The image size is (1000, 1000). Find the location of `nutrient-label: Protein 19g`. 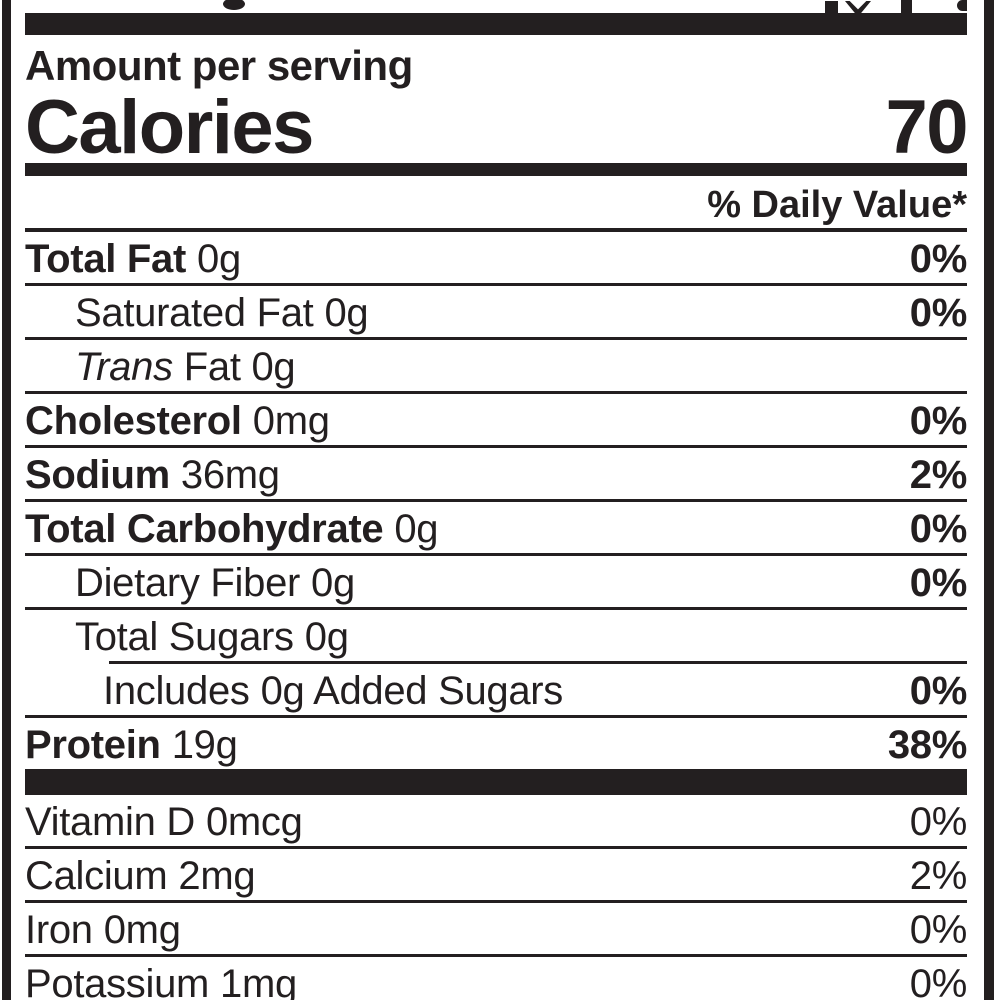

nutrient-label: Protein 19g is located at coordinates (131, 745).